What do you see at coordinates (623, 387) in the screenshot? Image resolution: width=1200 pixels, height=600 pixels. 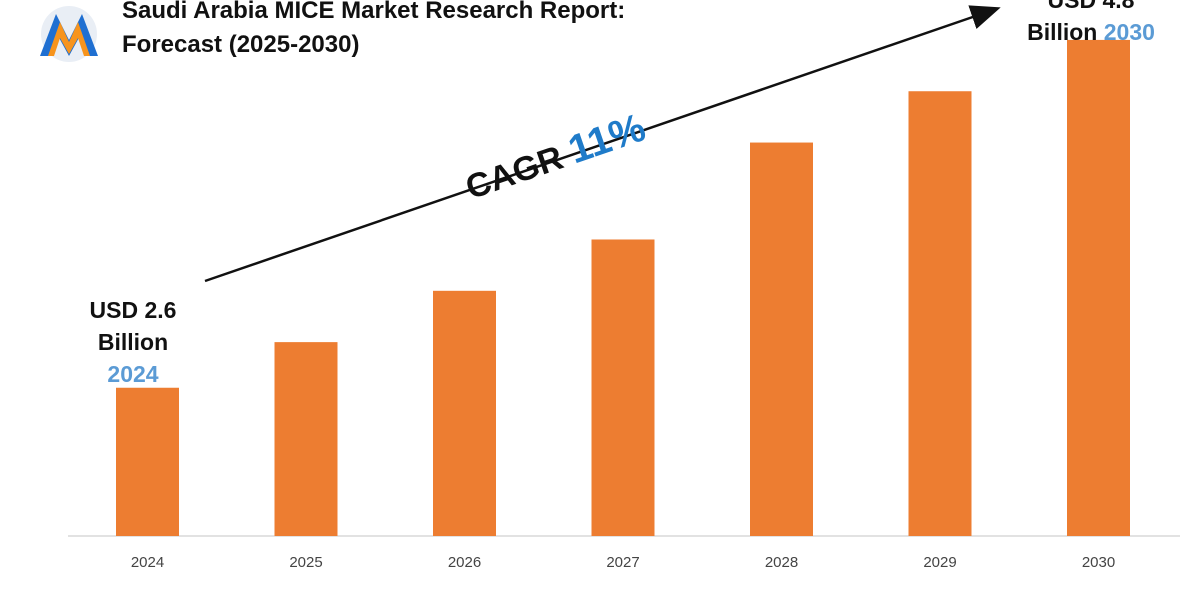 I see `bar-2027` at bounding box center [623, 387].